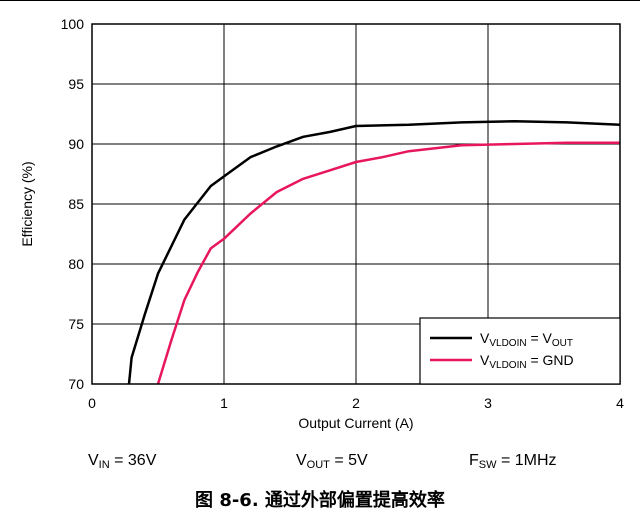 This screenshot has height=527, width=640. What do you see at coordinates (122, 461) in the screenshot?
I see `condition-vin: VIN = 36V` at bounding box center [122, 461].